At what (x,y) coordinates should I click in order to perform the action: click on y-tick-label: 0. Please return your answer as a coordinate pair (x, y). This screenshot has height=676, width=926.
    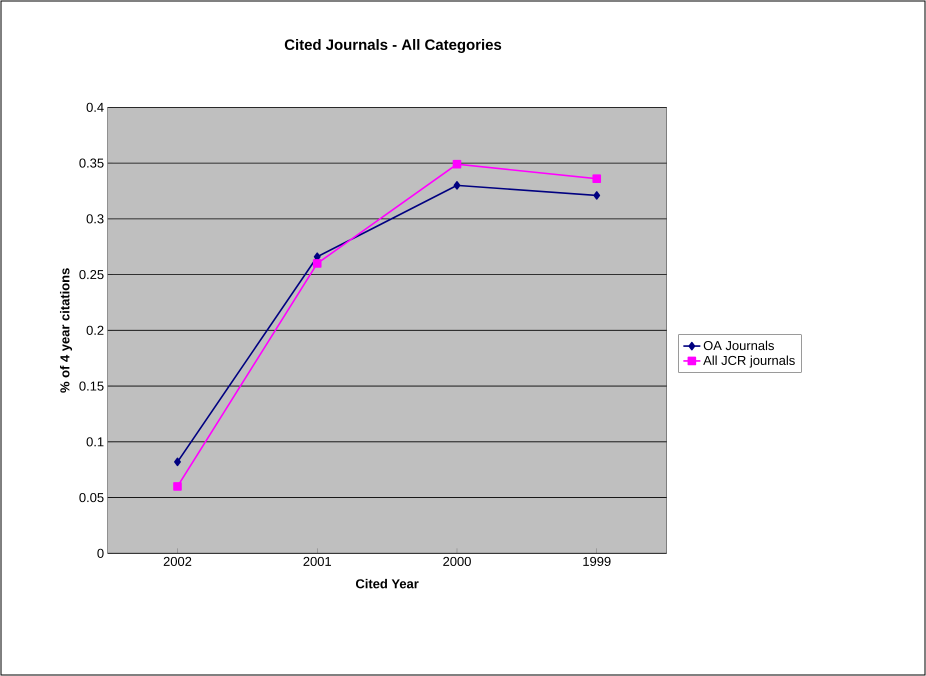
    Looking at the image, I should click on (100, 553).